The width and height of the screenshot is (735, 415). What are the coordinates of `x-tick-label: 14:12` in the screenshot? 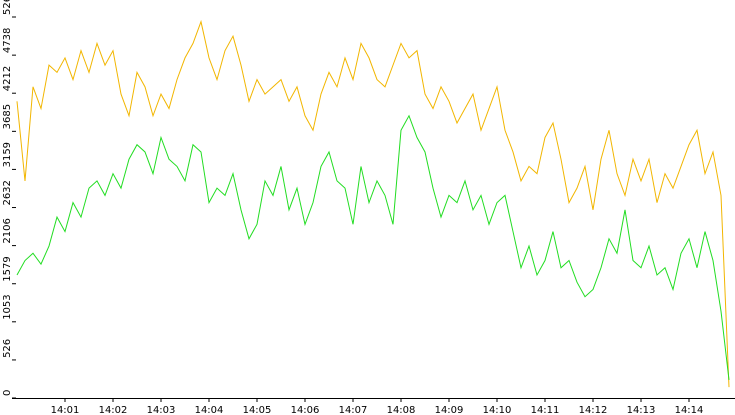 It's located at (593, 410).